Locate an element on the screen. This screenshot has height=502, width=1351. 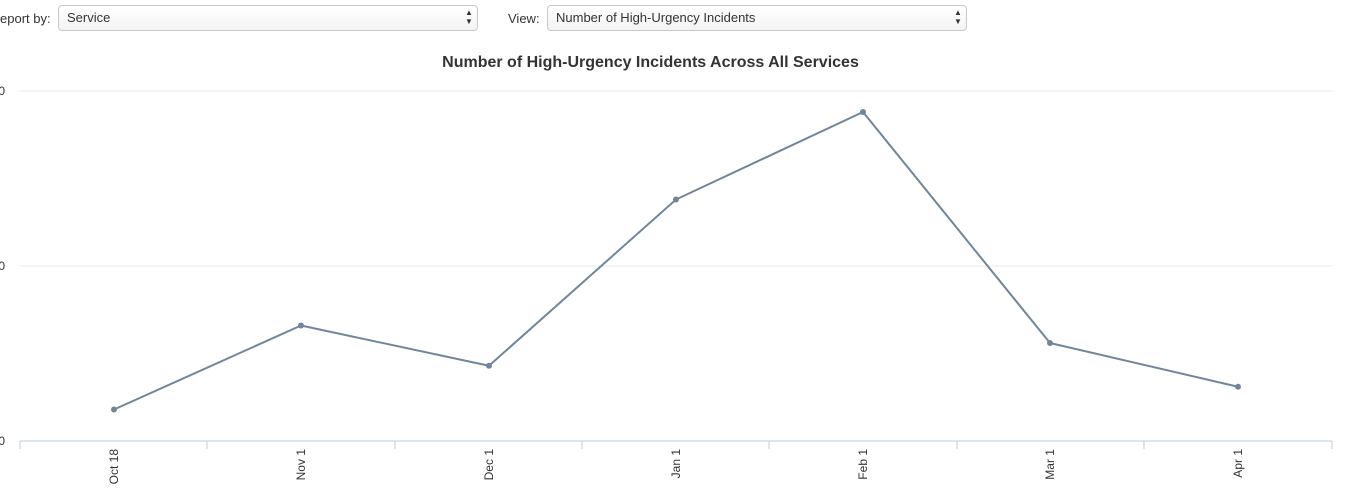
x-tick-label: Mar 1 is located at coordinates (1050, 464).